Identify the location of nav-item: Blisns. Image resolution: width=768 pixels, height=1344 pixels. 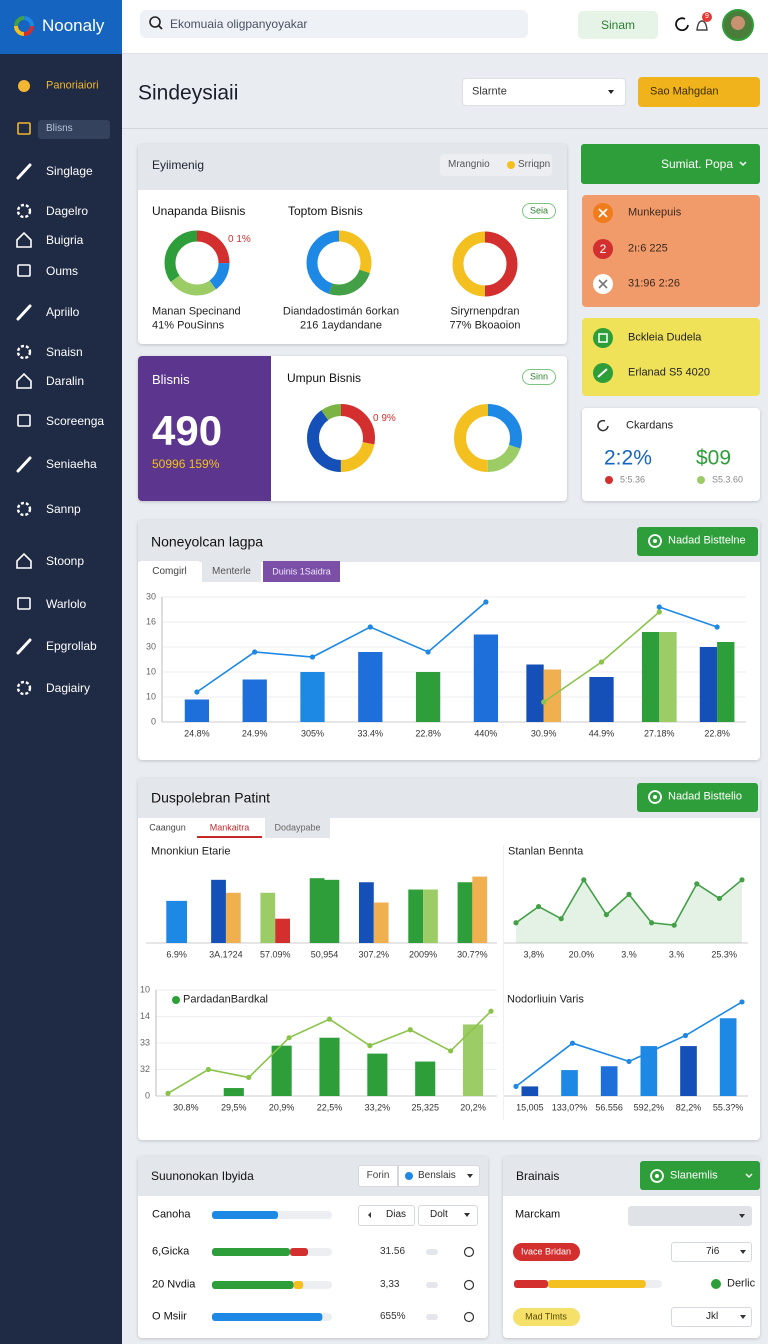
(59, 128).